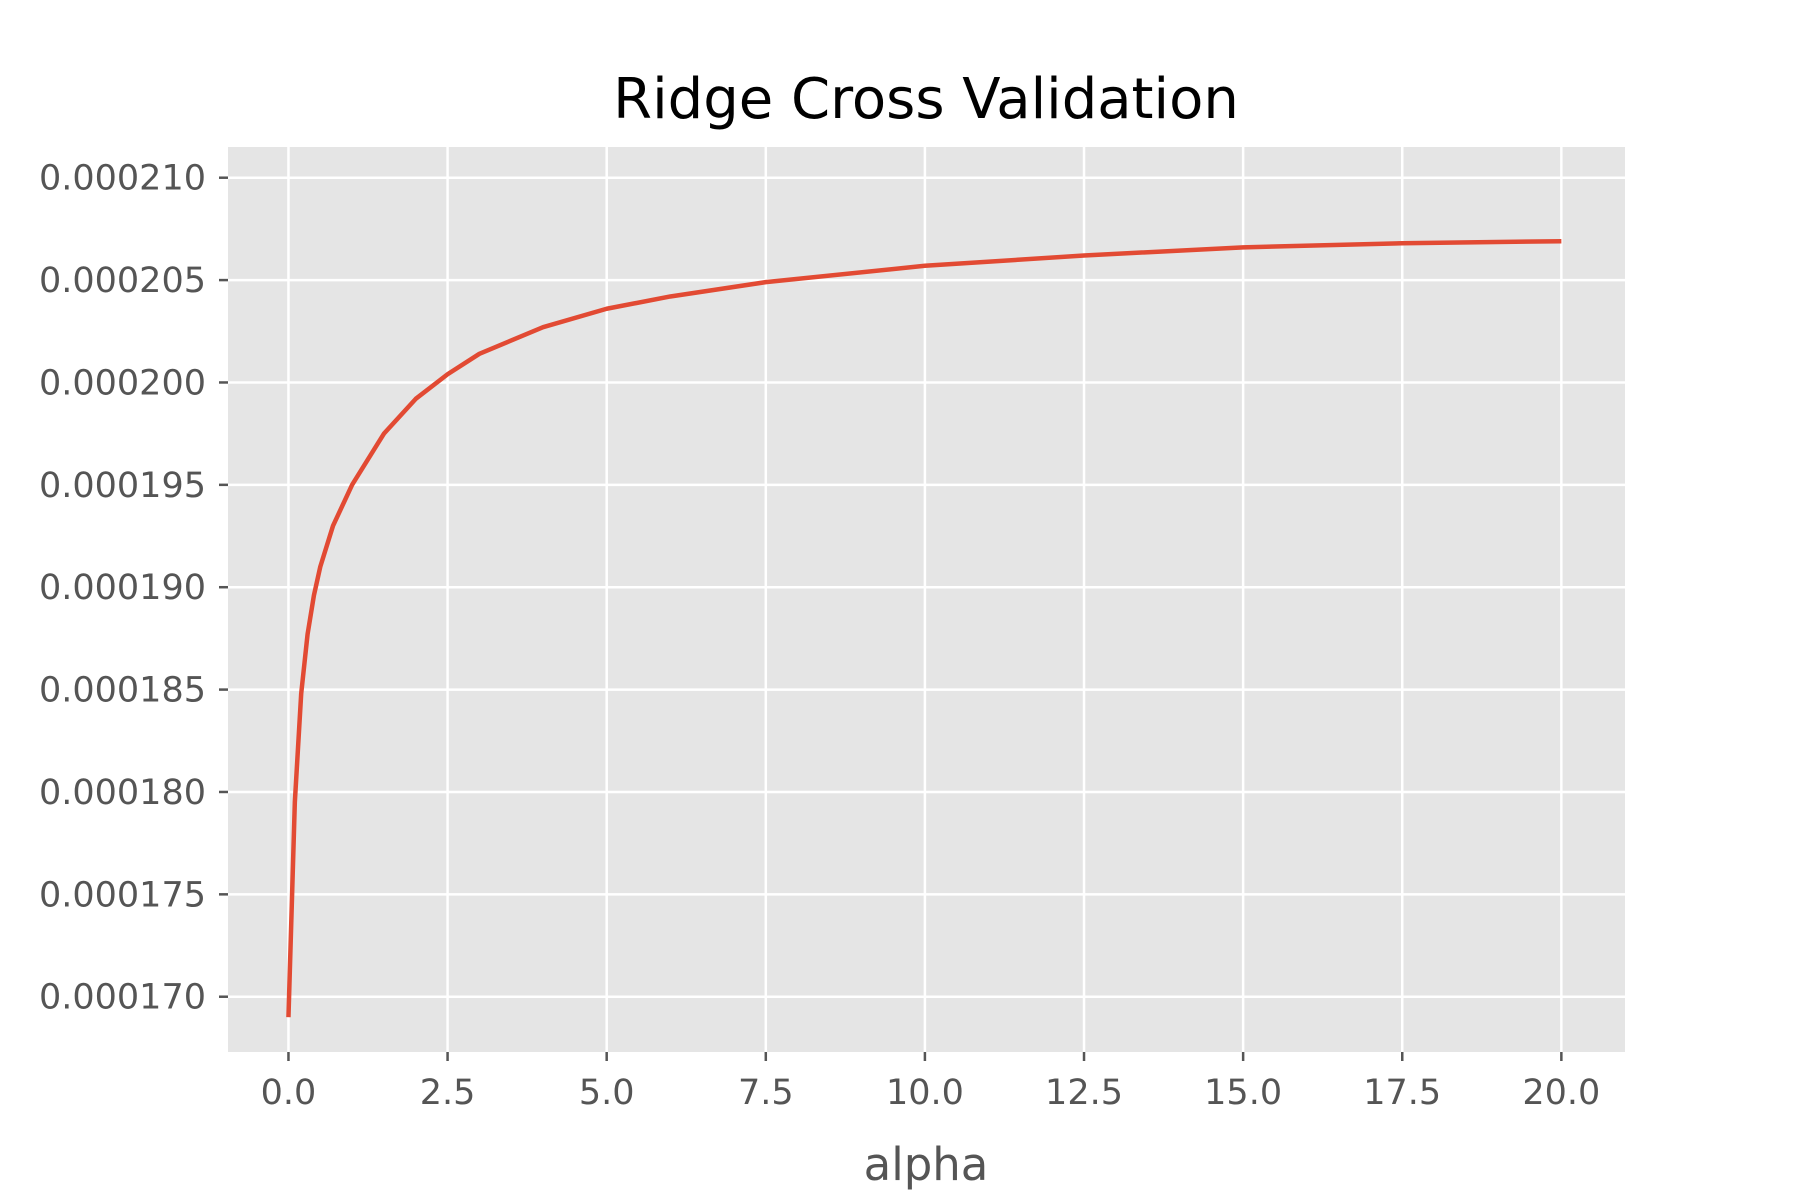 Image resolution: width=1800 pixels, height=1200 pixels. Describe the element at coordinates (122, 895) in the screenshot. I see `y-tick-label: 0.000175` at that location.